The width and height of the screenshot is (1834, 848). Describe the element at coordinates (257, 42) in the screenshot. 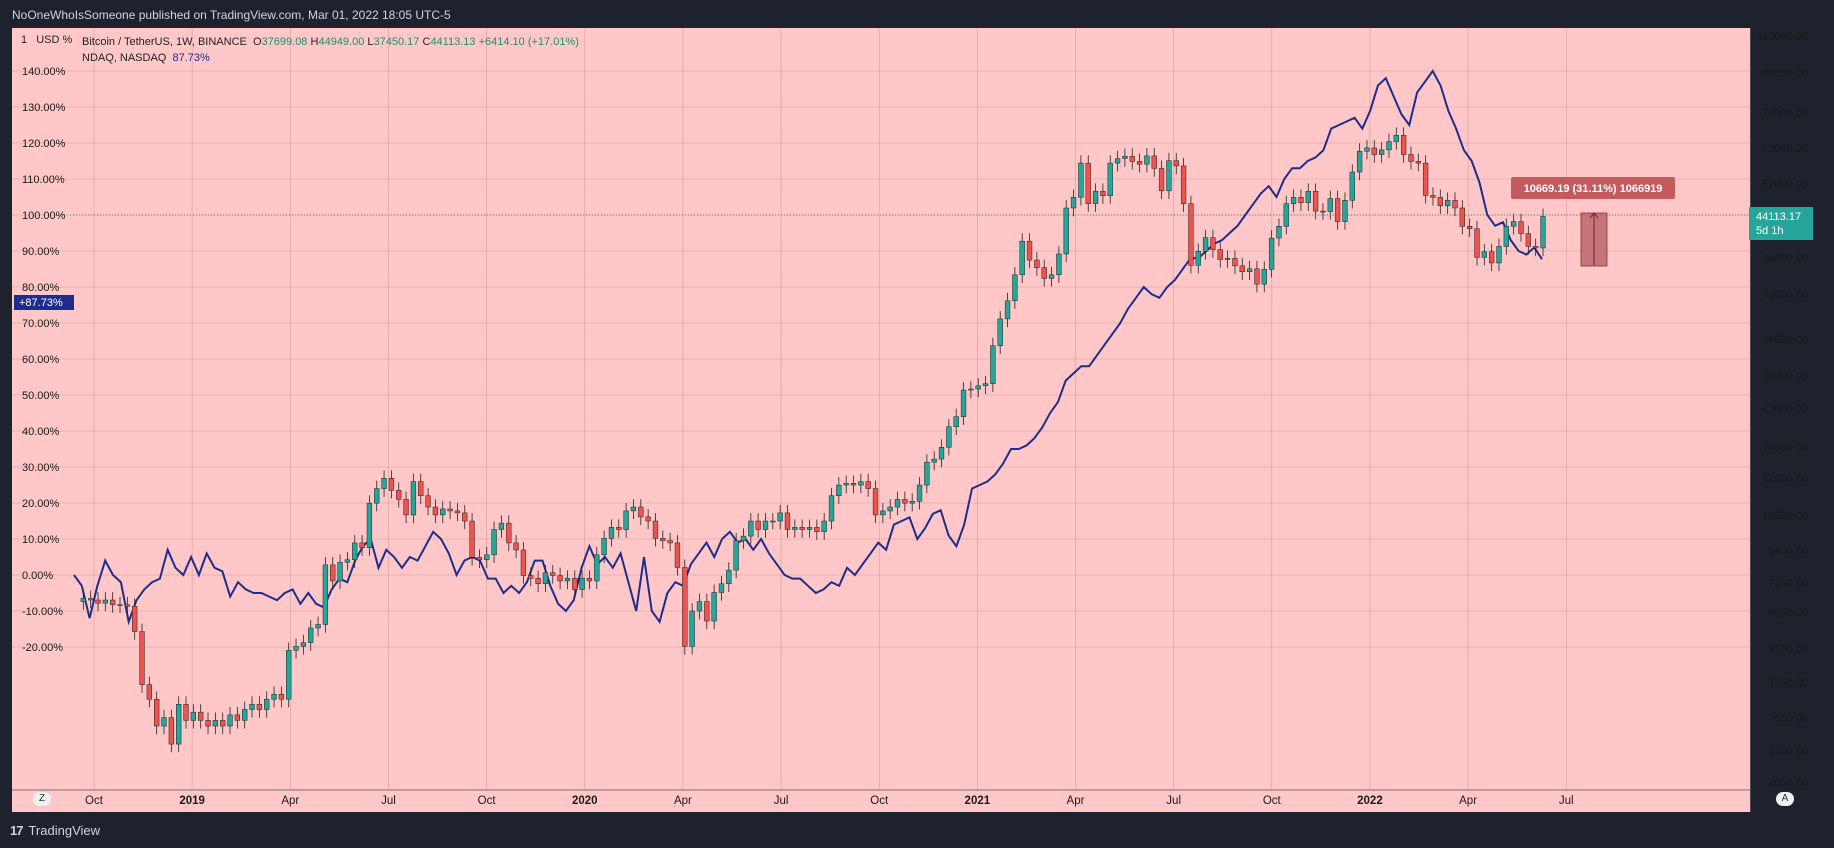

I see `legend-o-label: O` at that location.